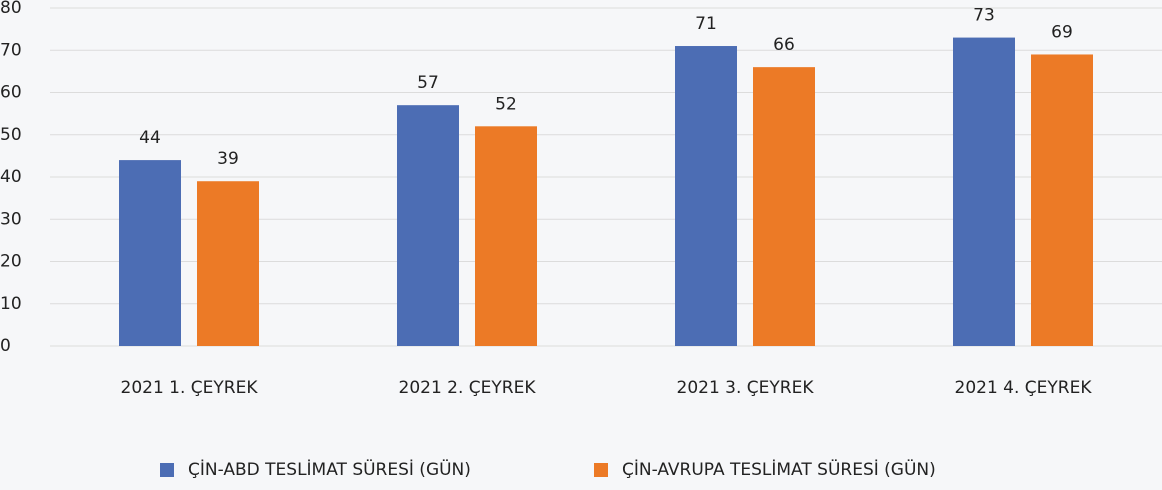 The image size is (1162, 490). I want to click on x-tick-label: 2021 4. ÇEYREK, so click(1024, 388).